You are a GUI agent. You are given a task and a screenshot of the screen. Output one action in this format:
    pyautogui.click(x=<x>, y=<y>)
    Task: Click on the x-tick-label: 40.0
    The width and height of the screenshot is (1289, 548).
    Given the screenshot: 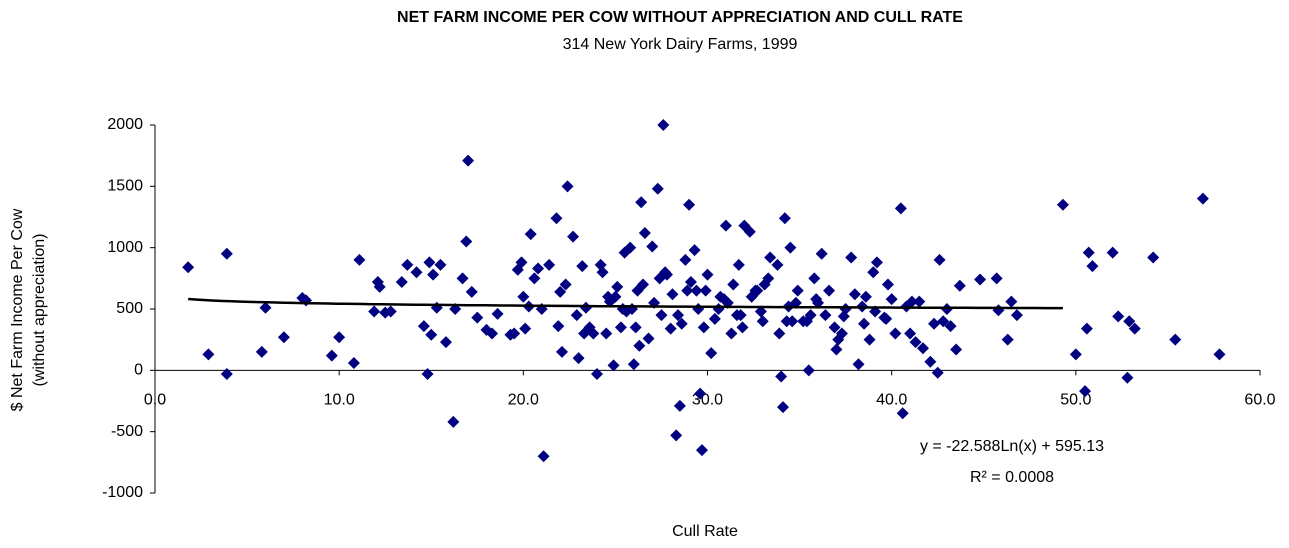 What is the action you would take?
    pyautogui.click(x=891, y=400)
    